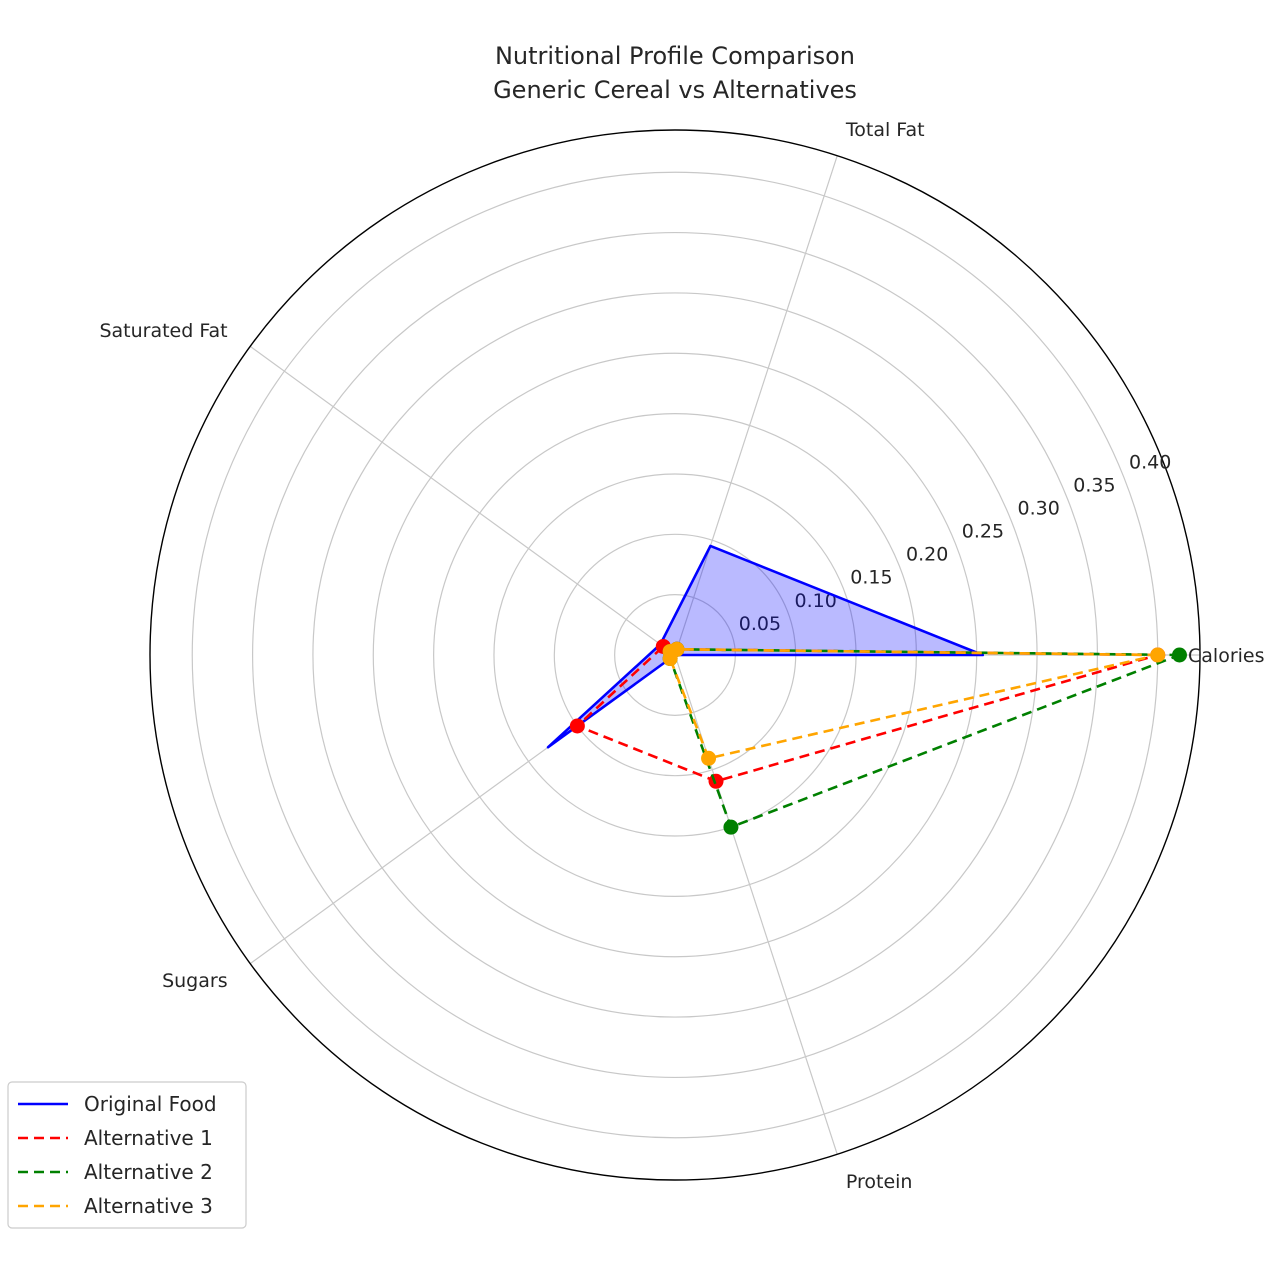 This screenshot has width=1278, height=1284. What do you see at coordinates (885, 130) in the screenshot?
I see `category-label-total-fat: Total Fat` at bounding box center [885, 130].